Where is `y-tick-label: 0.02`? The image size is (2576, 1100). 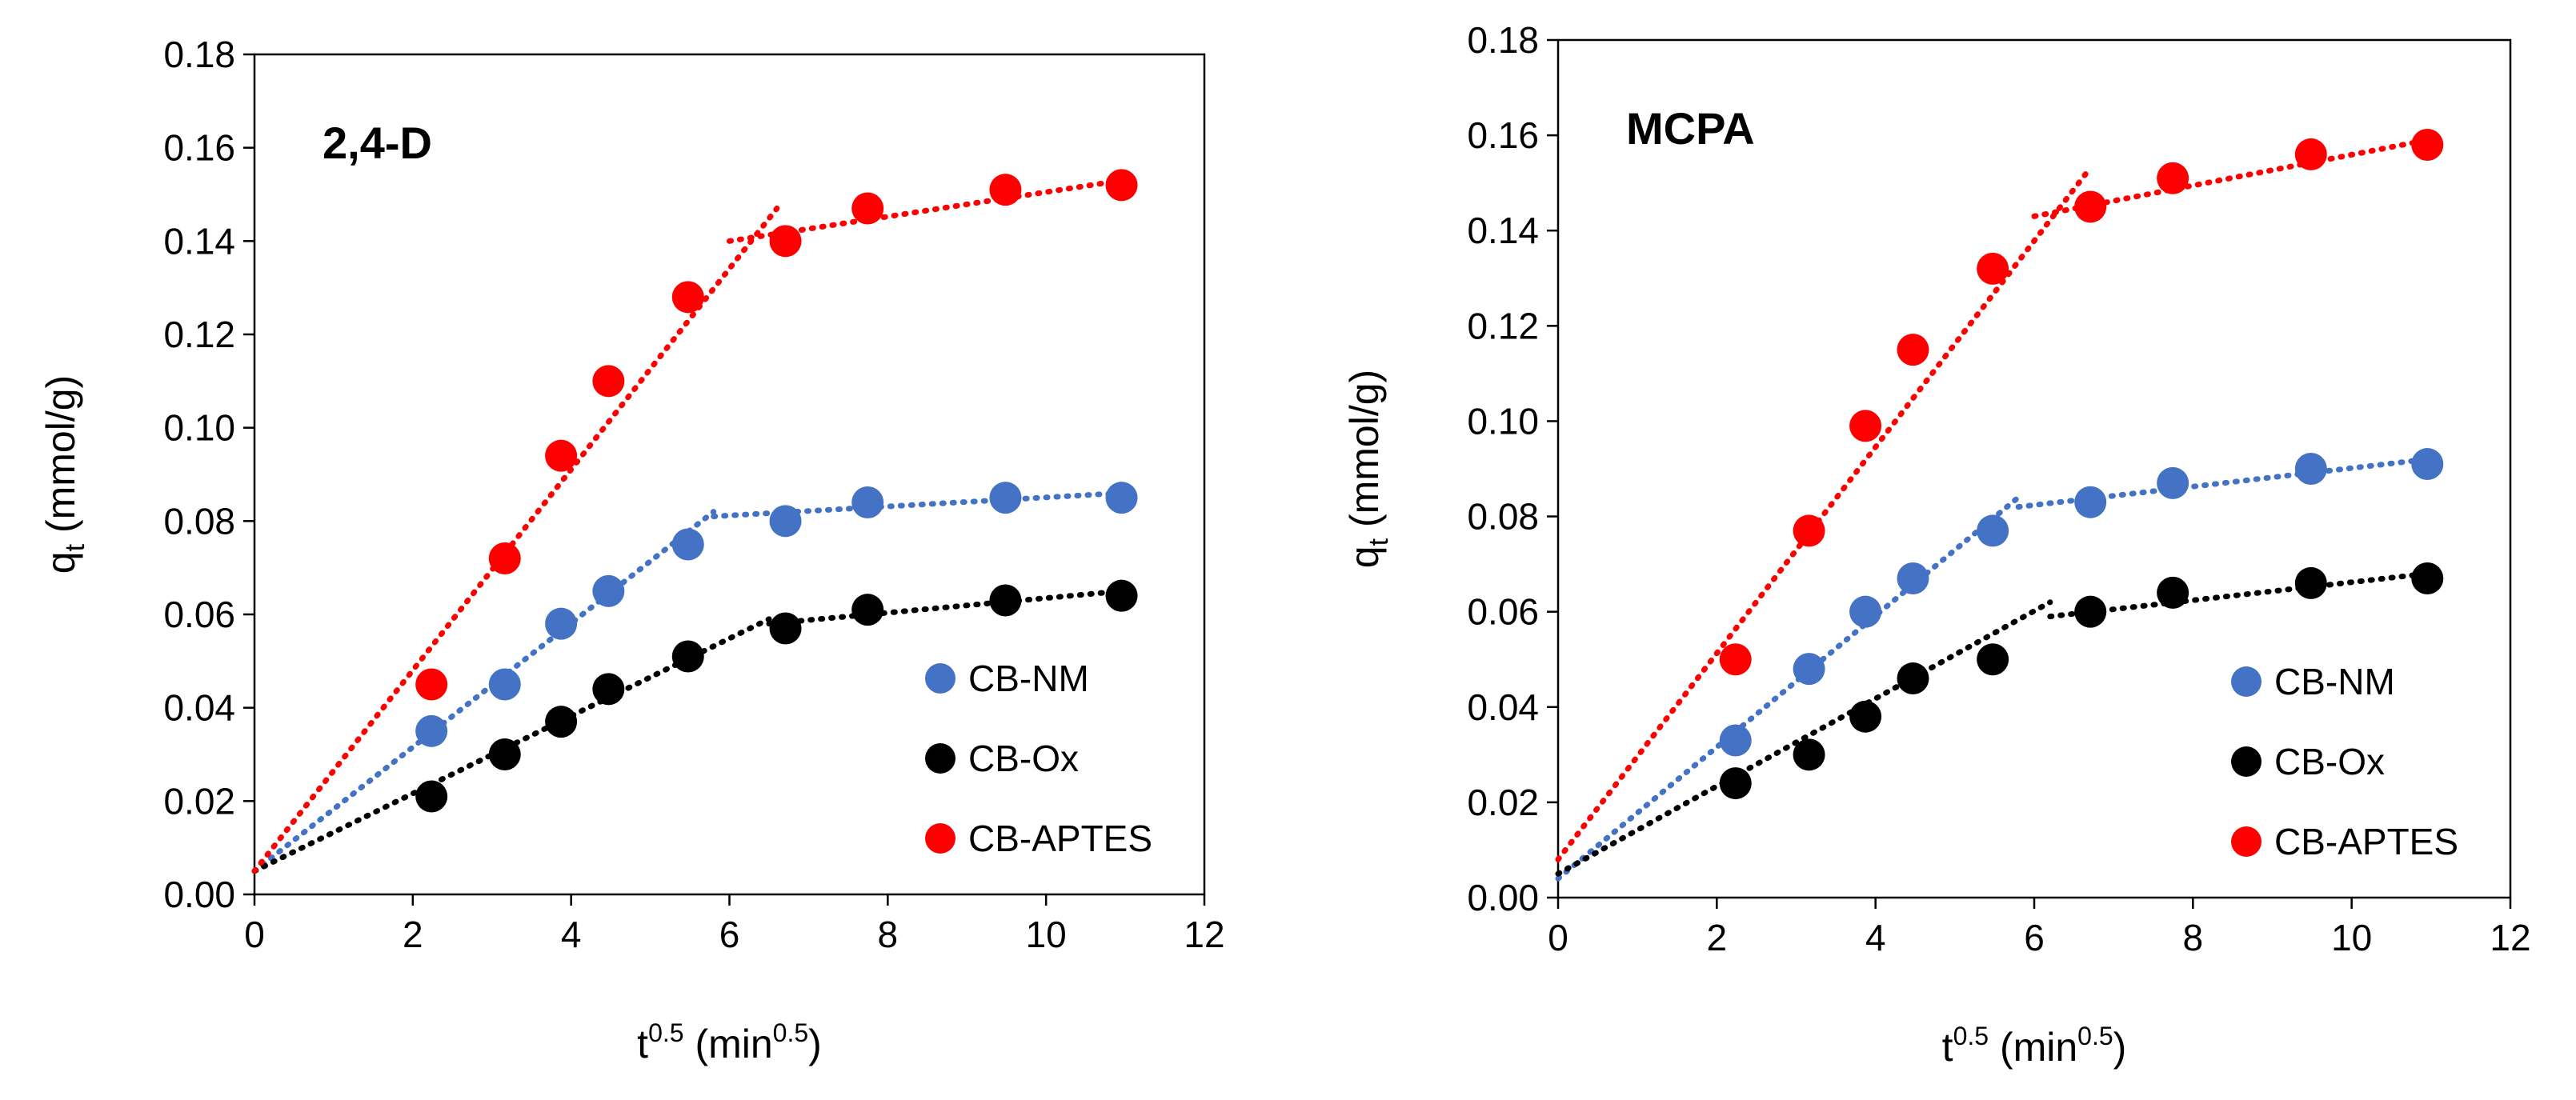
y-tick-label: 0.02 is located at coordinates (1503, 802).